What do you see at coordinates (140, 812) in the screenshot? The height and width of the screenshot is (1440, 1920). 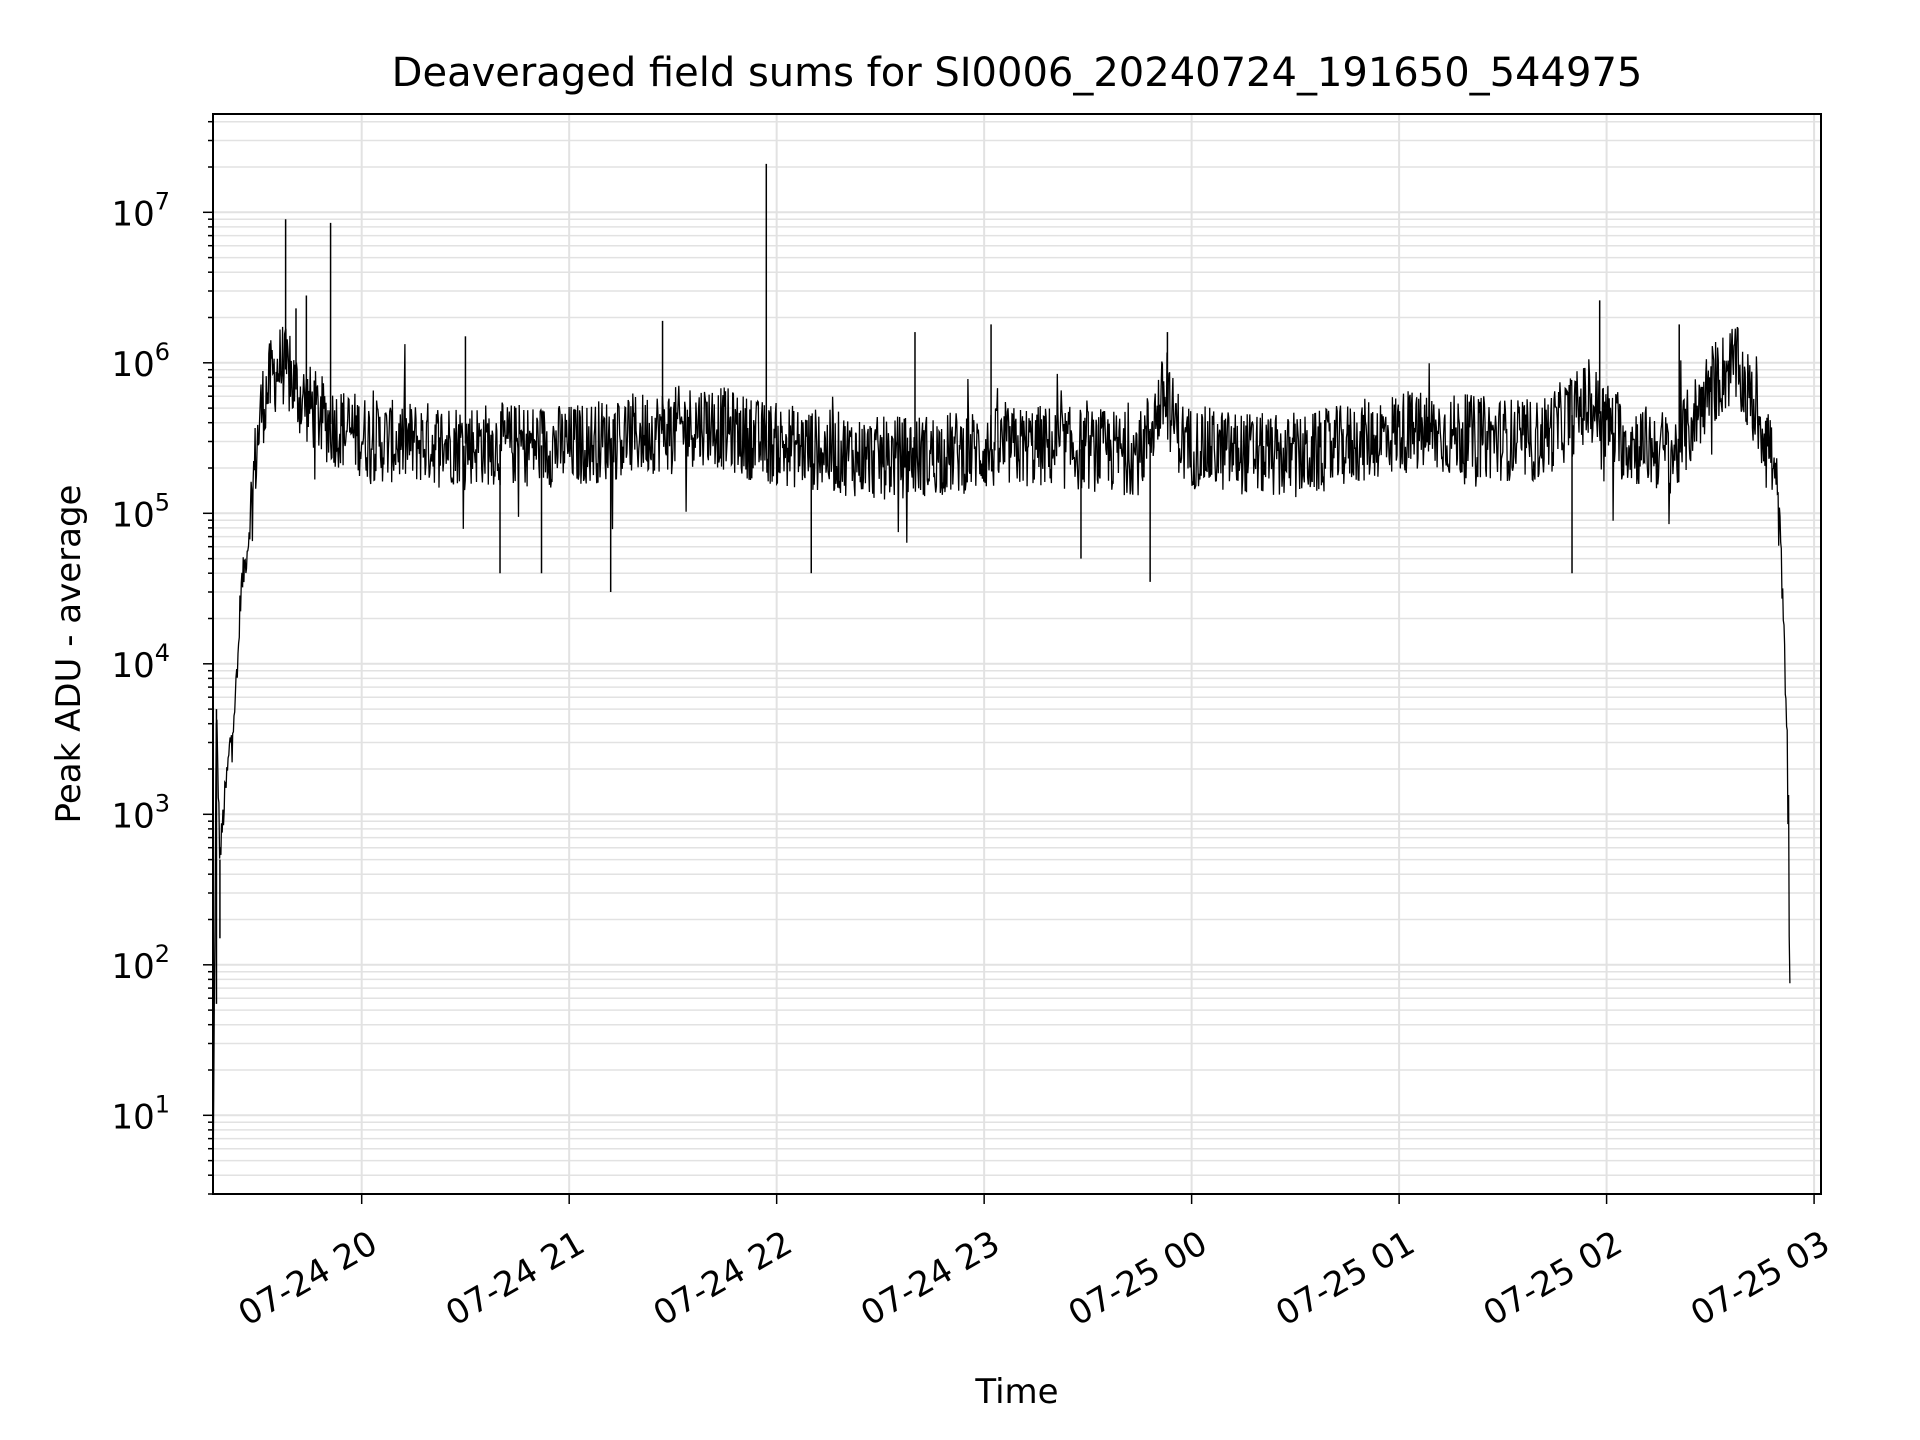 I see `y-tick-label: 10³` at bounding box center [140, 812].